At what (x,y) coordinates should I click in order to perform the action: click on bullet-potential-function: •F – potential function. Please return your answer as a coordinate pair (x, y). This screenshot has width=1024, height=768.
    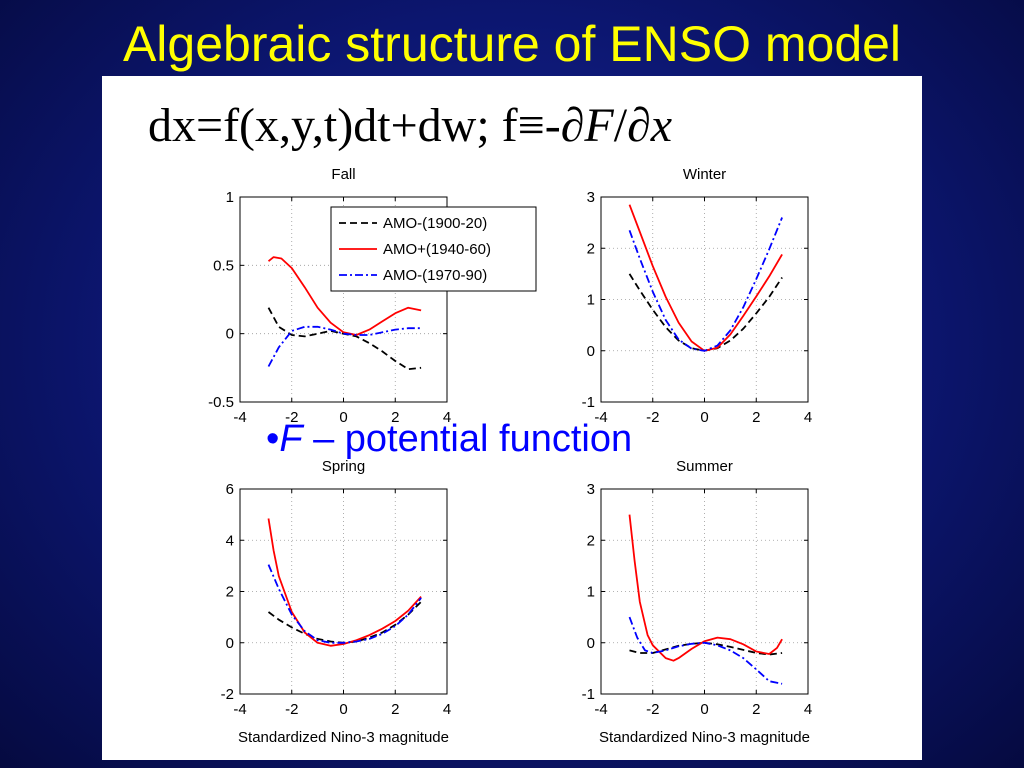
    Looking at the image, I should click on (449, 439).